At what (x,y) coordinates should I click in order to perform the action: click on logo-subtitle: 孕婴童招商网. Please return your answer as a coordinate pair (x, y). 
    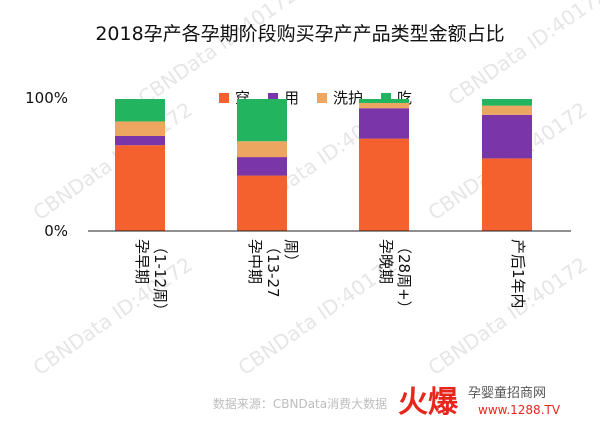
    Looking at the image, I should click on (507, 393).